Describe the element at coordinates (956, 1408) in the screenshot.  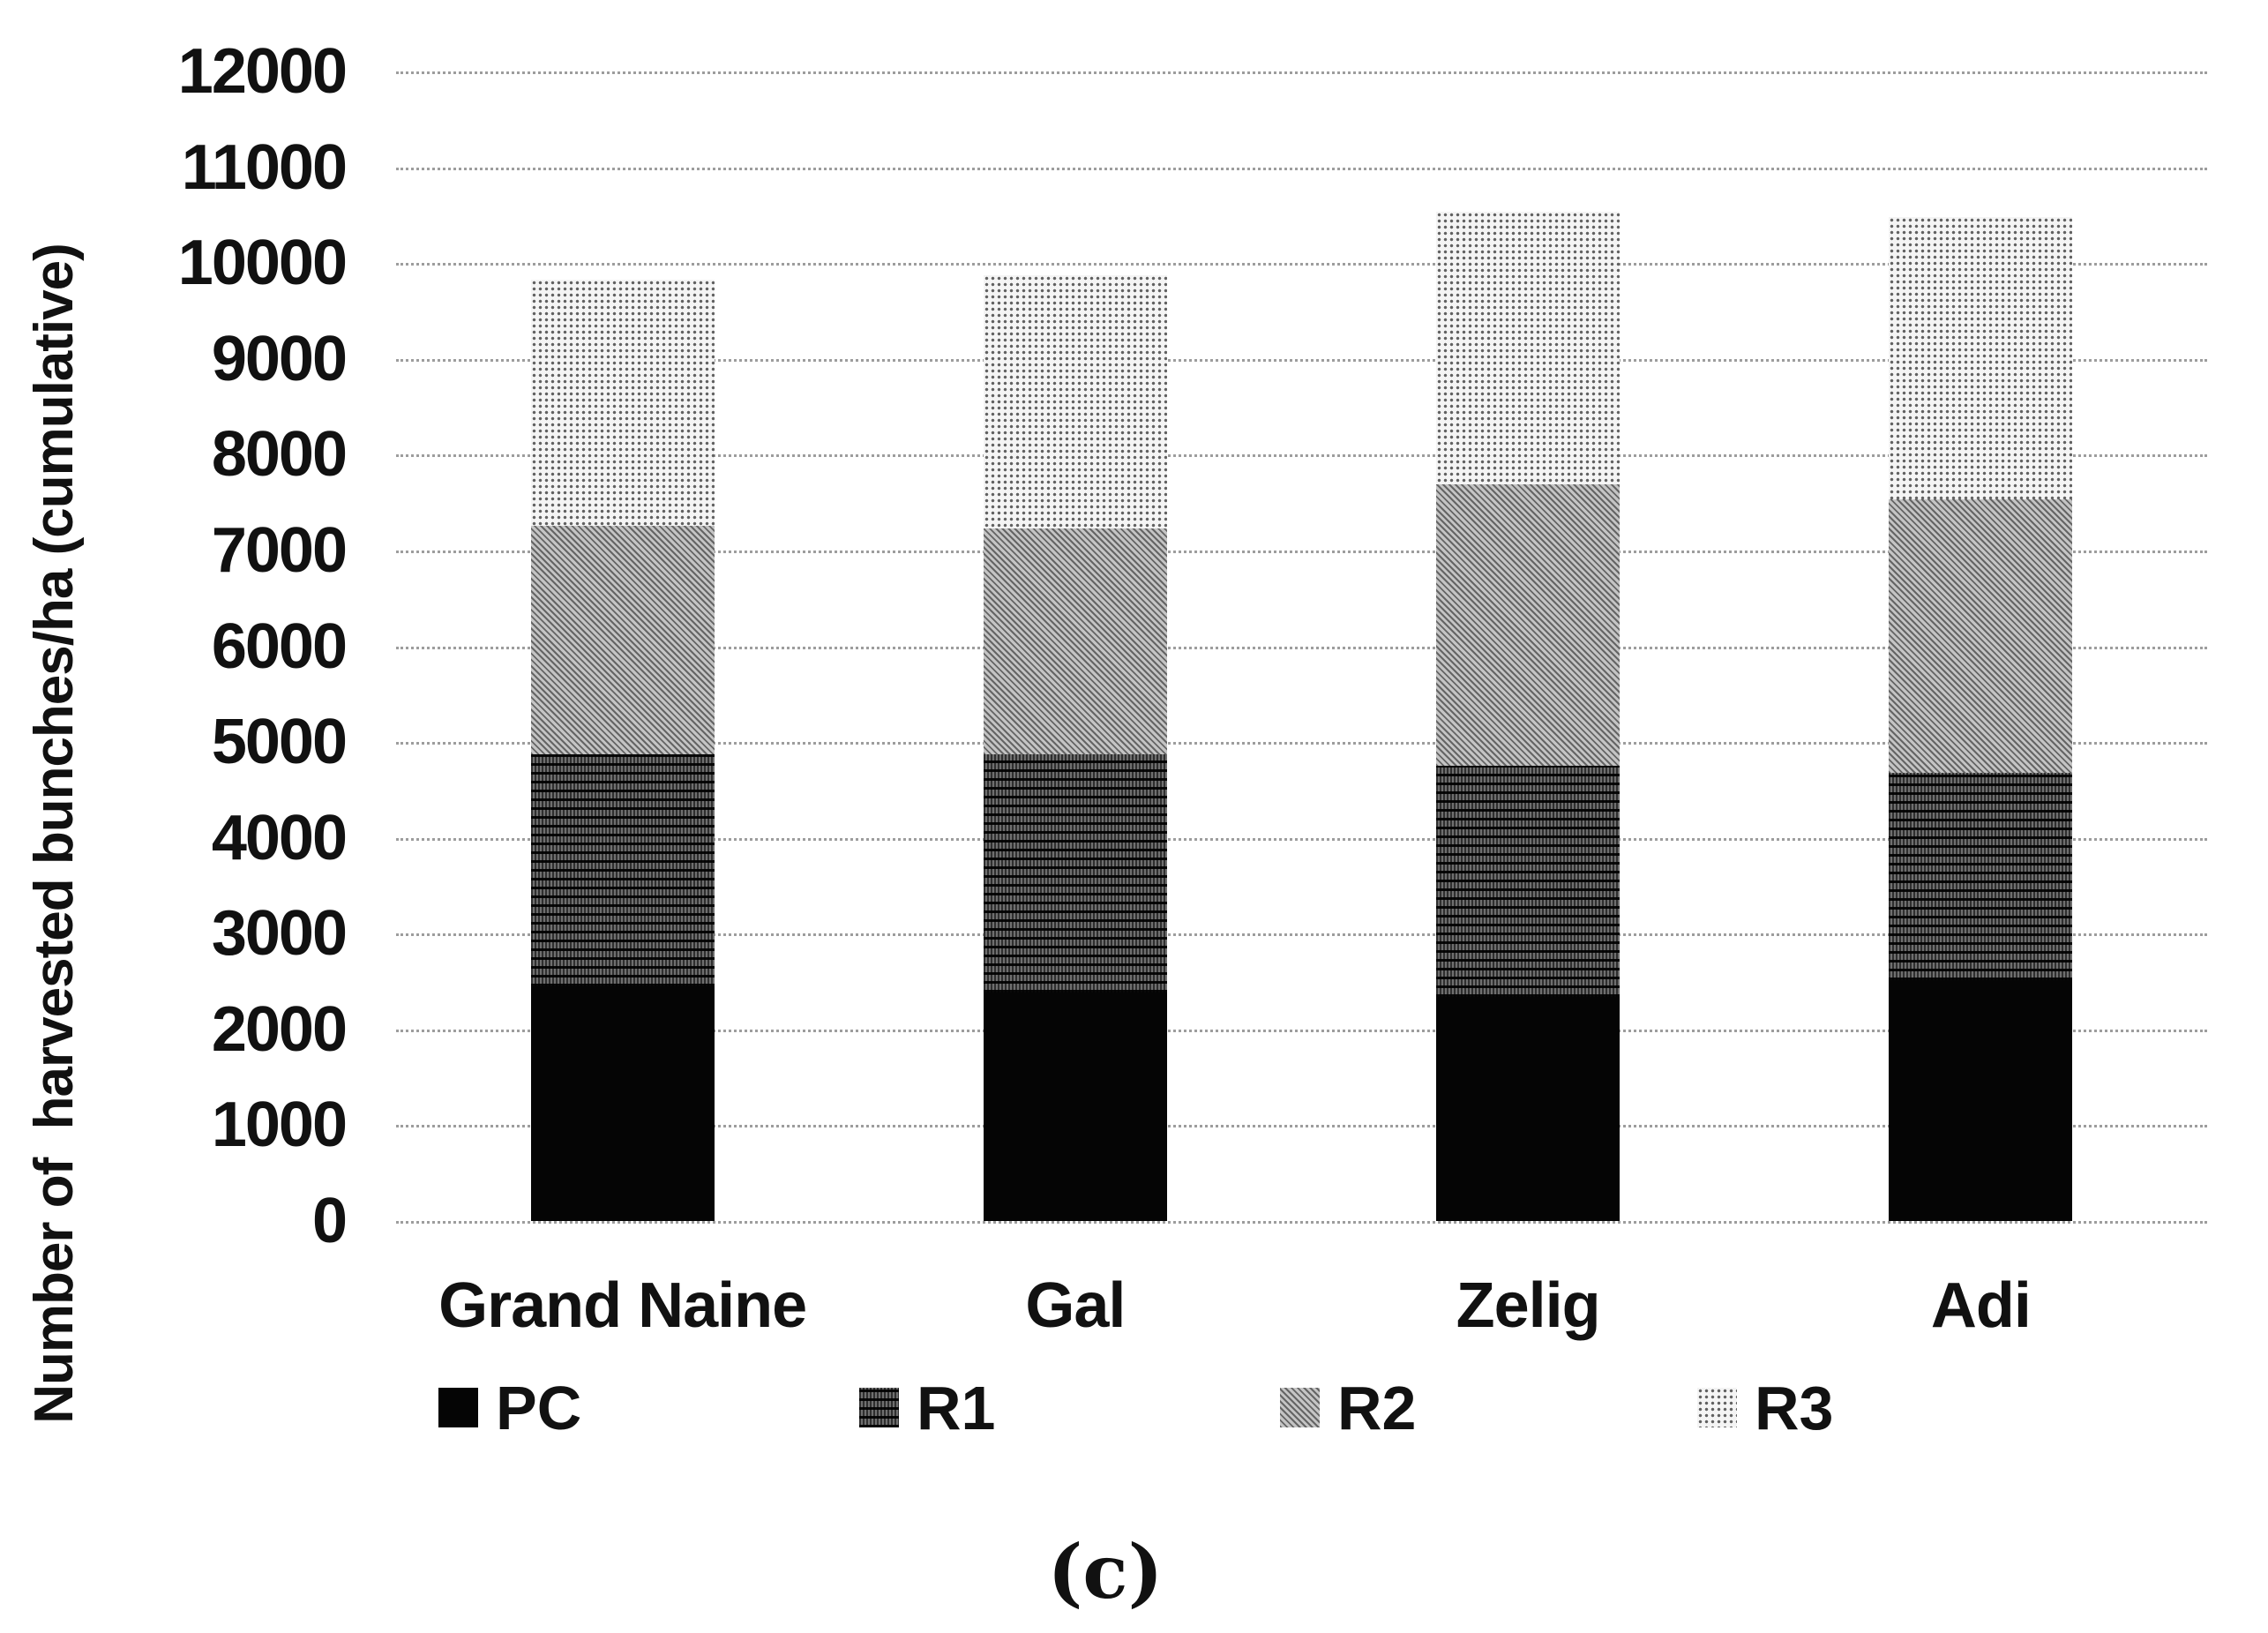
I see `legend-label: R1` at that location.